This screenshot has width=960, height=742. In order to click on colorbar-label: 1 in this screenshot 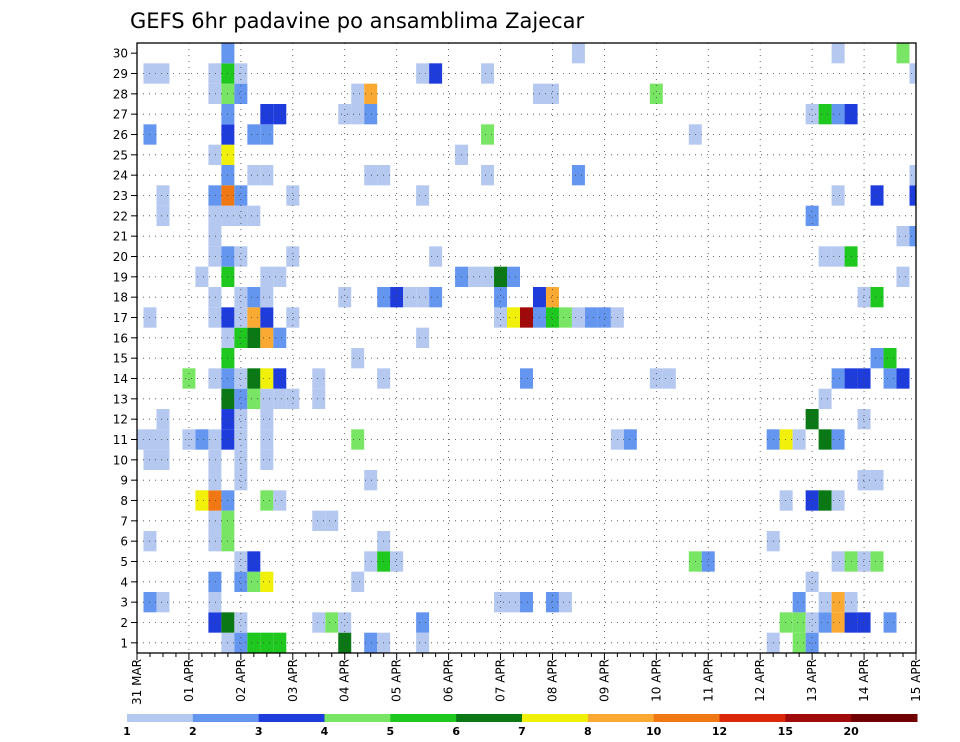, I will do `click(127, 731)`.